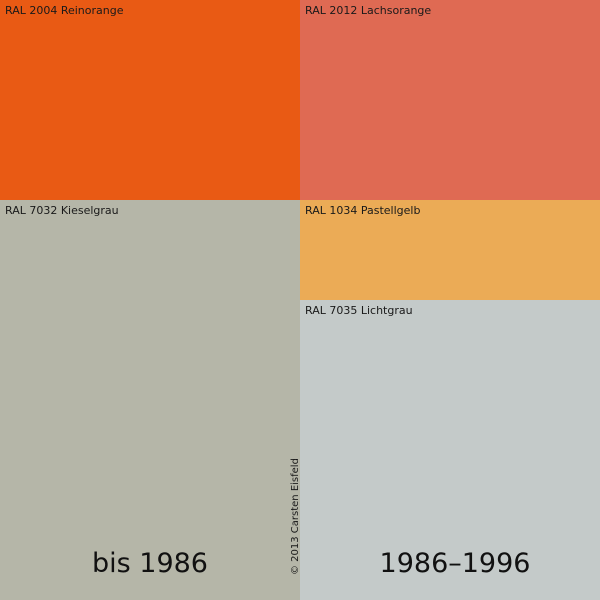 This screenshot has height=600, width=600. I want to click on period-label-before-1986: bis 1986, so click(149, 563).